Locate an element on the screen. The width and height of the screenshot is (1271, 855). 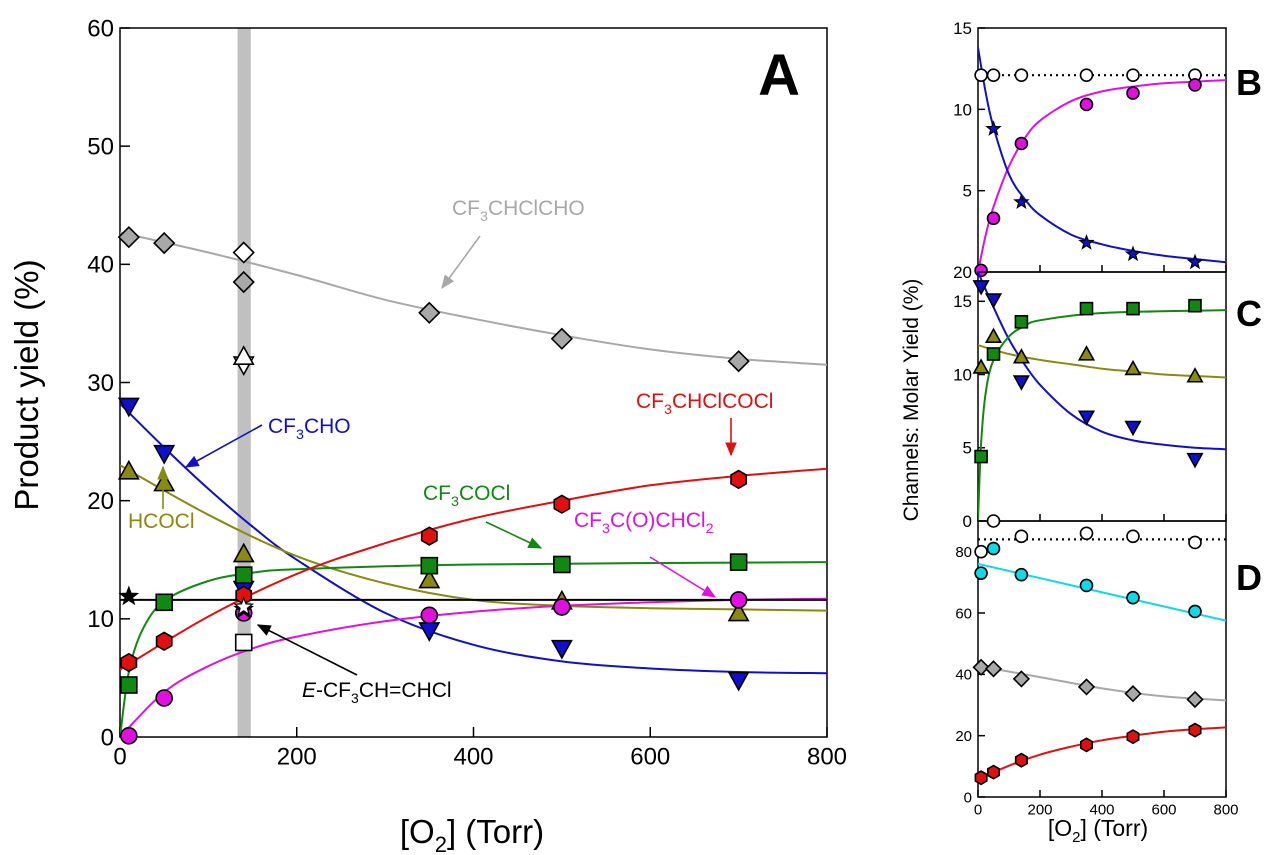
panel-d: 0 200 400 600 800 0 20 40 60 80 is located at coordinates (1097, 666).